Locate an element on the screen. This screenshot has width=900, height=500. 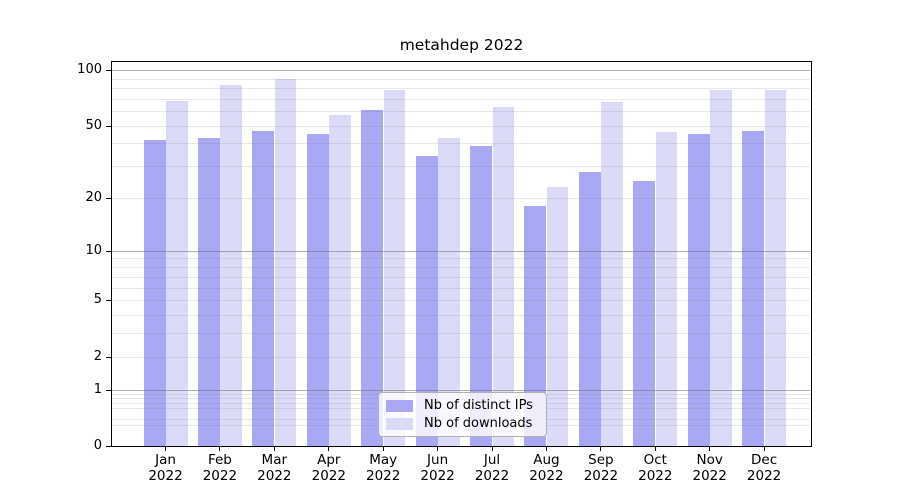
bar-nb-of-distinct-ips-nov is located at coordinates (698, 290).